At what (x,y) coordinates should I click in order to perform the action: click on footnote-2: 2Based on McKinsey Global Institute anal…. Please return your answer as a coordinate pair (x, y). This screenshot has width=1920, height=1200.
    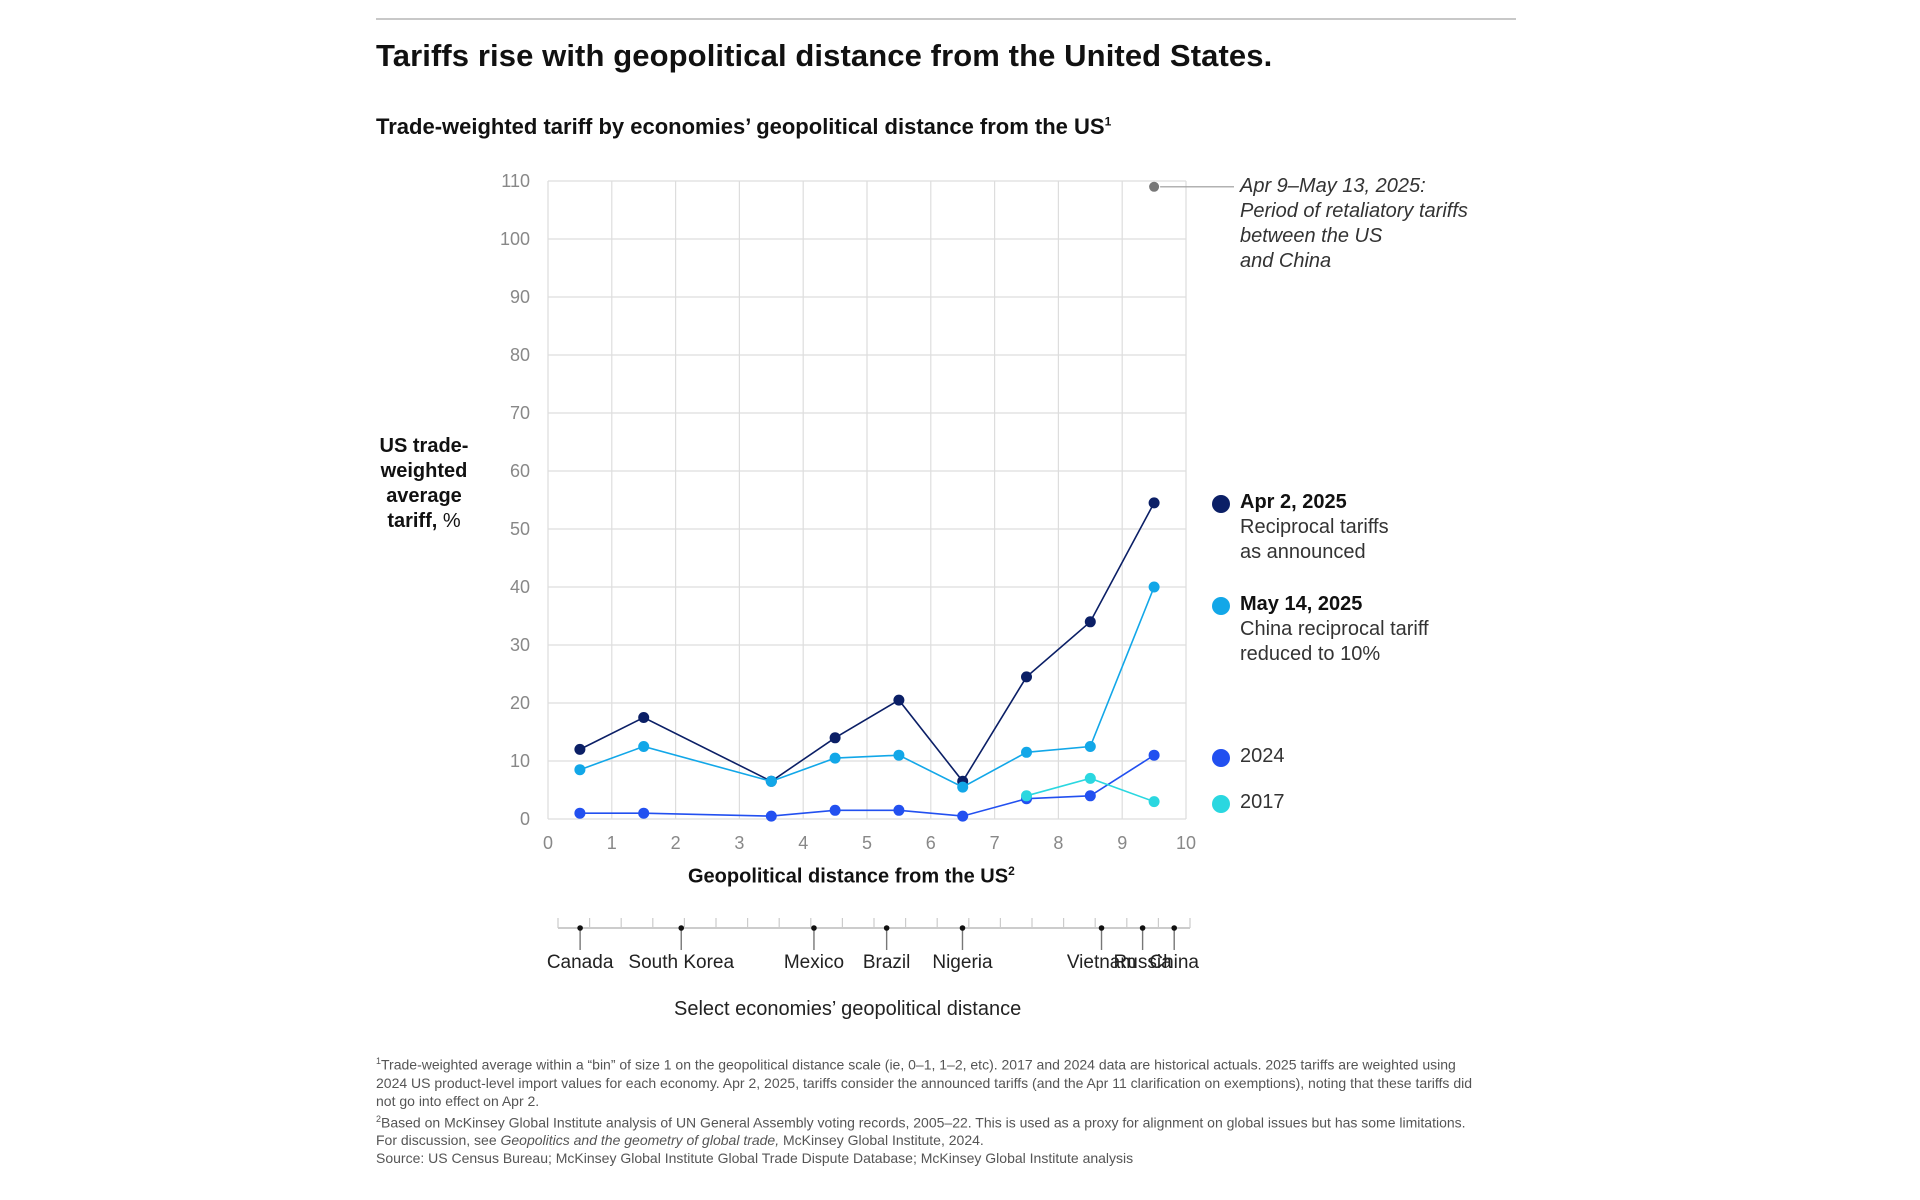
    Looking at the image, I should click on (931, 1130).